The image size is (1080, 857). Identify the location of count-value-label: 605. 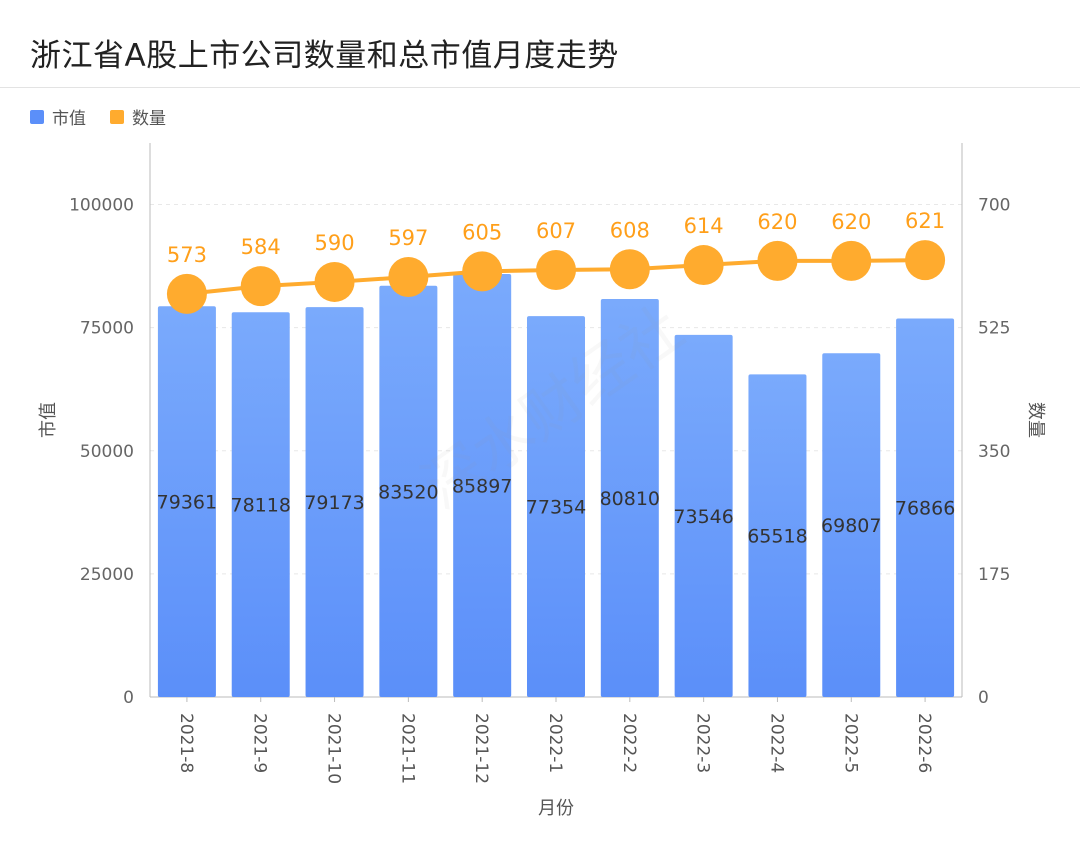
(482, 232).